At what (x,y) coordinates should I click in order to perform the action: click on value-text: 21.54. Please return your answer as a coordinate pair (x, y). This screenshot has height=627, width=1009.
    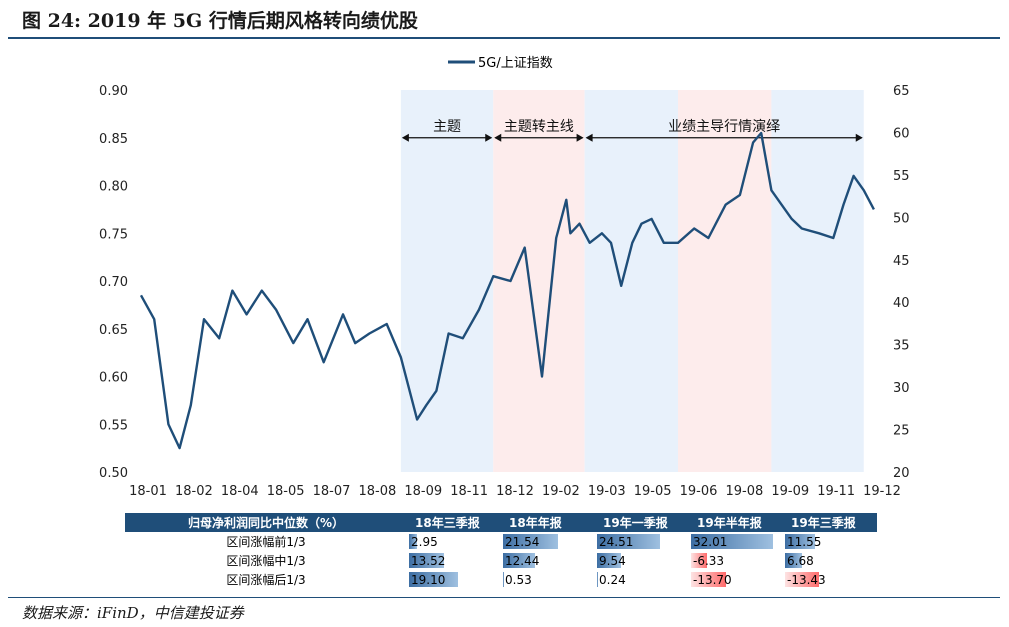
    Looking at the image, I should click on (522, 541).